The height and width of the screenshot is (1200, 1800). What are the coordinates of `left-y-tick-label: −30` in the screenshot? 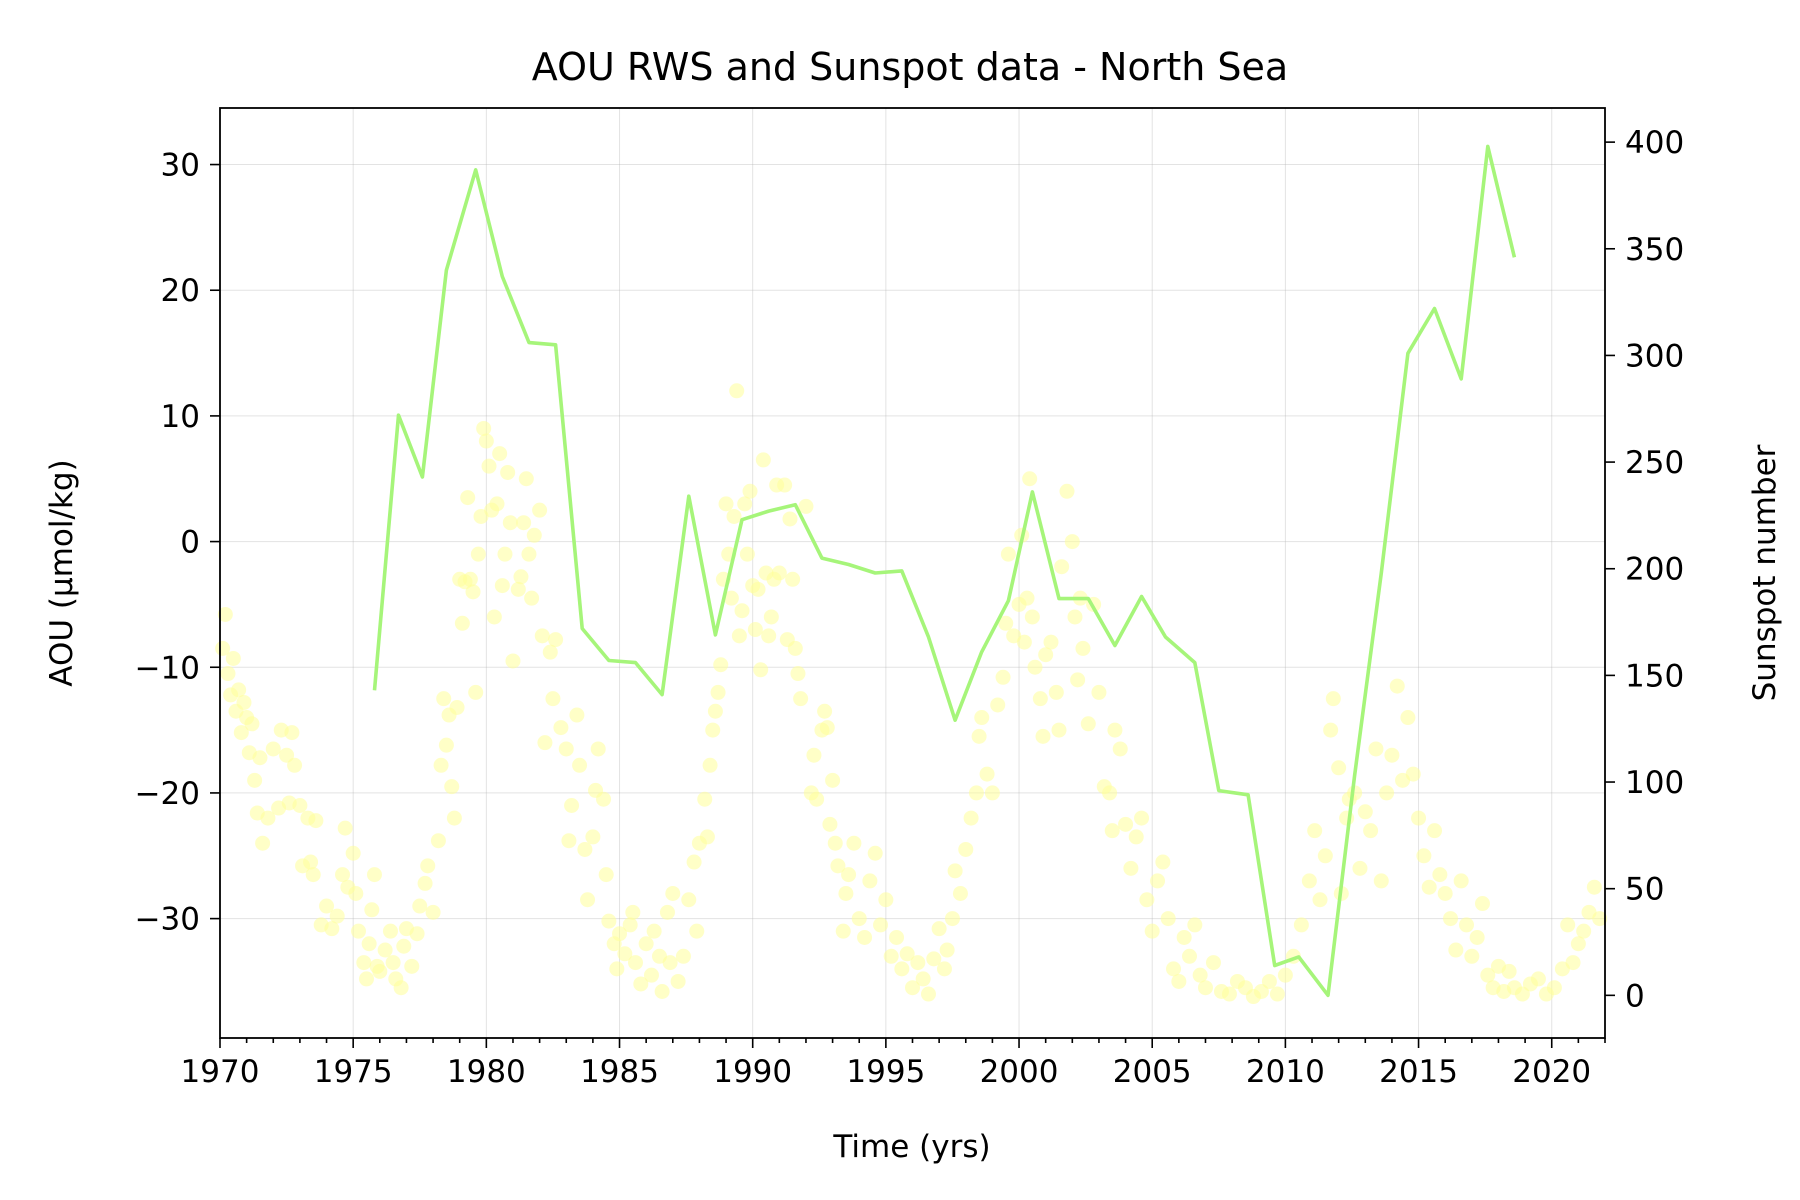 It's located at (167, 920).